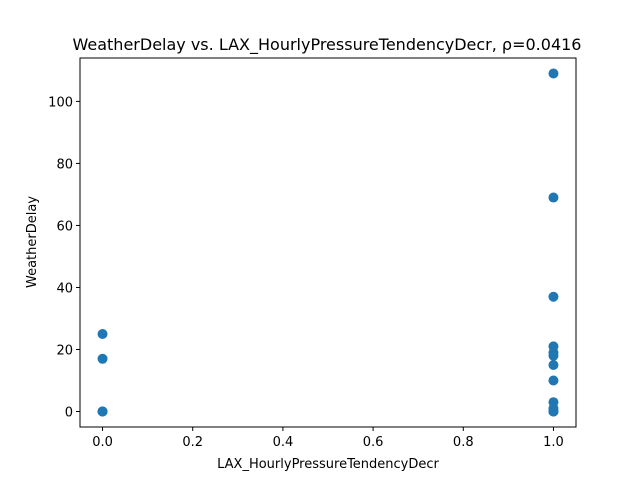  I want to click on y-tick-label: 20, so click(64, 350).